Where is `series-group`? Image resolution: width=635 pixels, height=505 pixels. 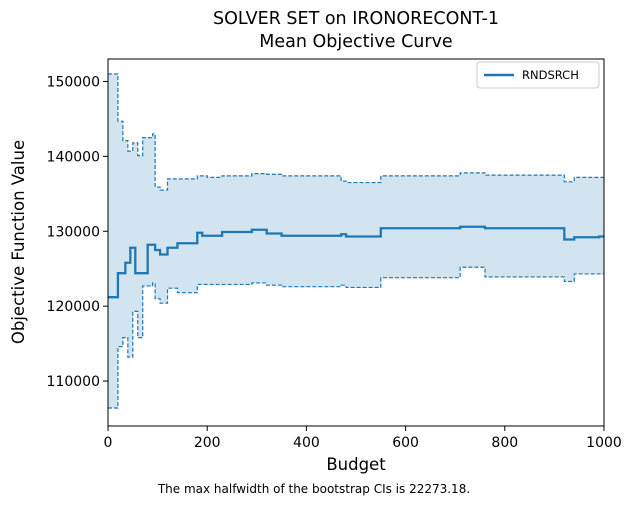
series-group is located at coordinates (356, 262).